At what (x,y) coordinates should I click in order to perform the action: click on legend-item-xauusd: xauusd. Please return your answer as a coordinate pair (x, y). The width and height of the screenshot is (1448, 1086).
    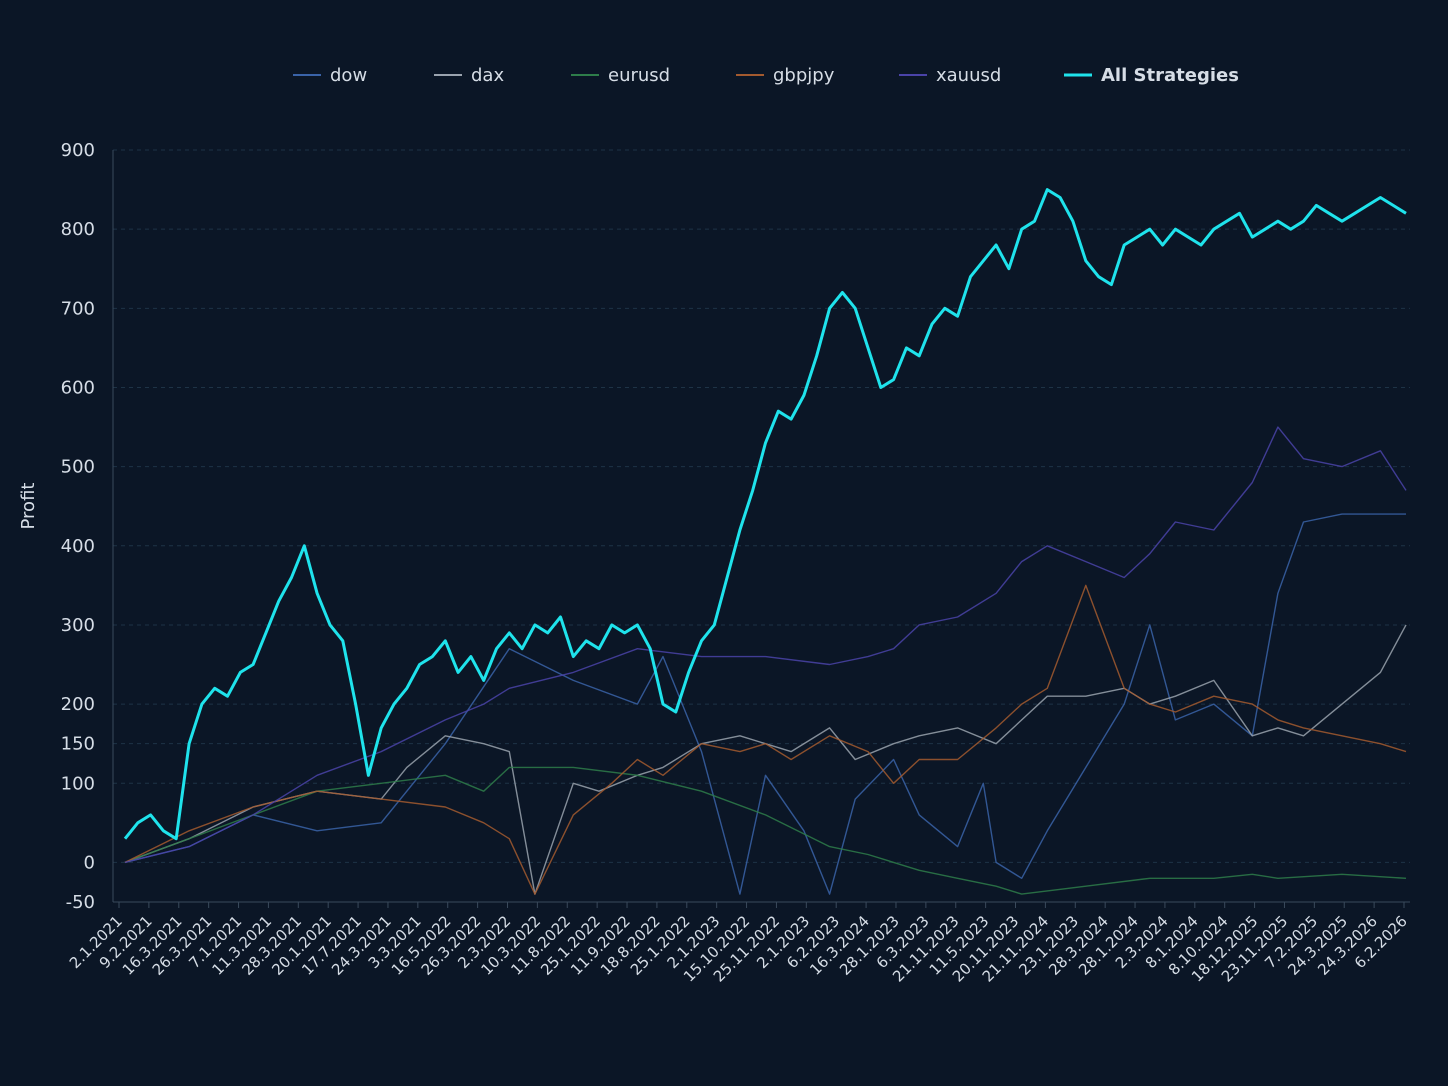
    Looking at the image, I should click on (950, 75).